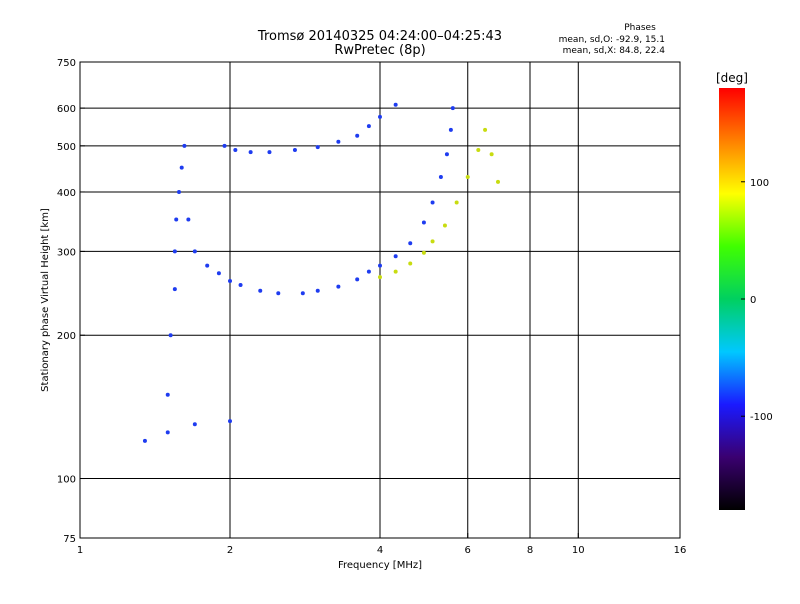  Describe the element at coordinates (66, 480) in the screenshot. I see `y-tick-label: 100` at that location.